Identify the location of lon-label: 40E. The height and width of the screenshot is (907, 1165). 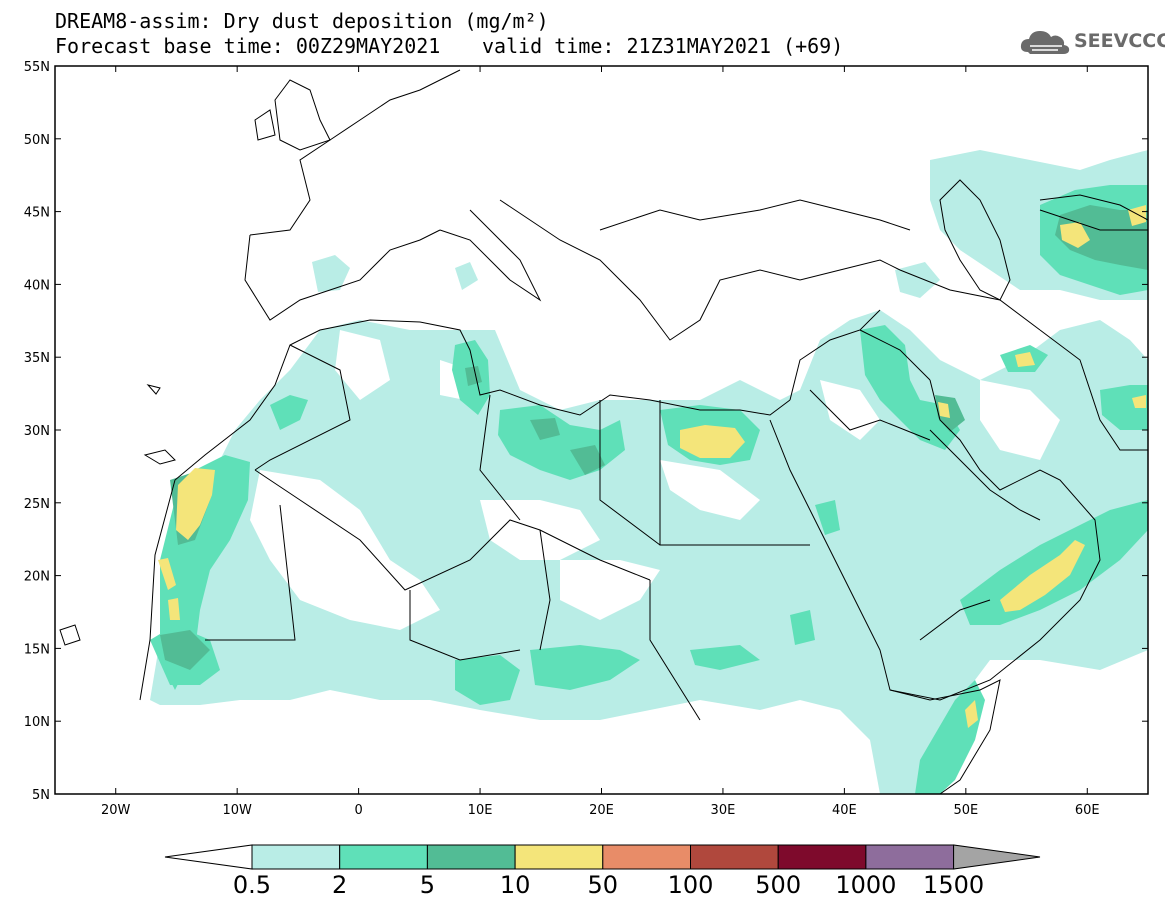
(844, 810).